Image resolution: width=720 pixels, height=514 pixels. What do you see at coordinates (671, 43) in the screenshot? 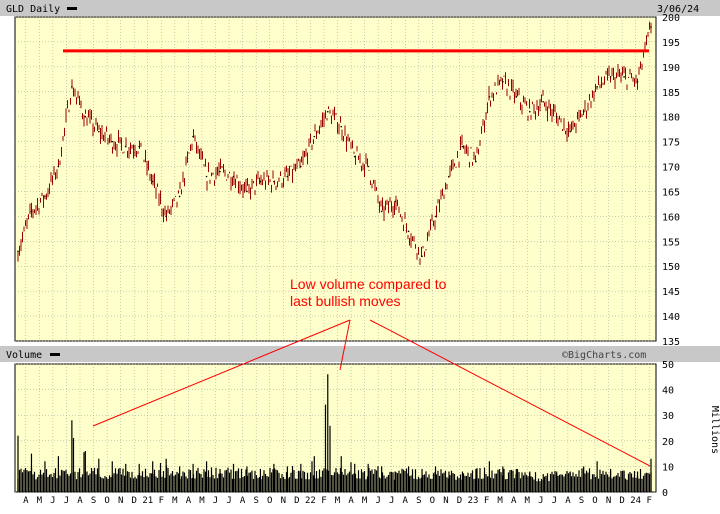
I see `price-tick-label: 195` at bounding box center [671, 43].